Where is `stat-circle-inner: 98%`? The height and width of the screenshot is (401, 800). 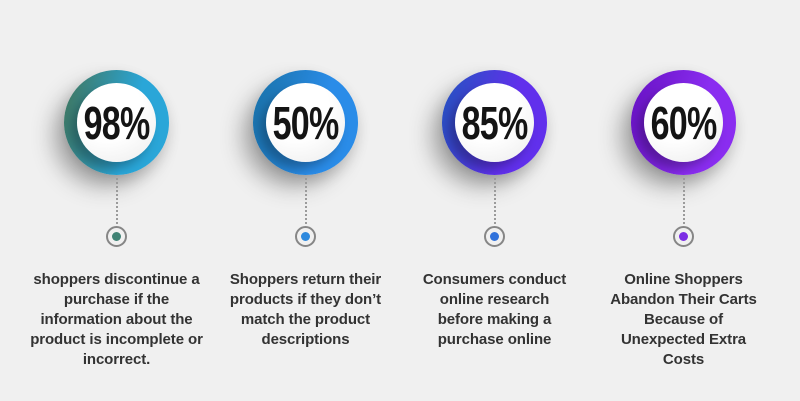 stat-circle-inner: 98% is located at coordinates (116, 122).